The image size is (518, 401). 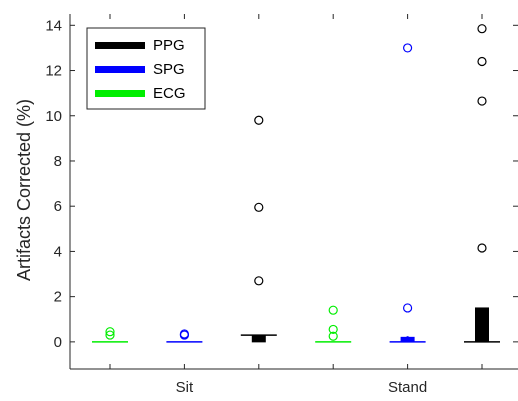 I want to click on y-tick-label: 14, so click(x=53, y=25).